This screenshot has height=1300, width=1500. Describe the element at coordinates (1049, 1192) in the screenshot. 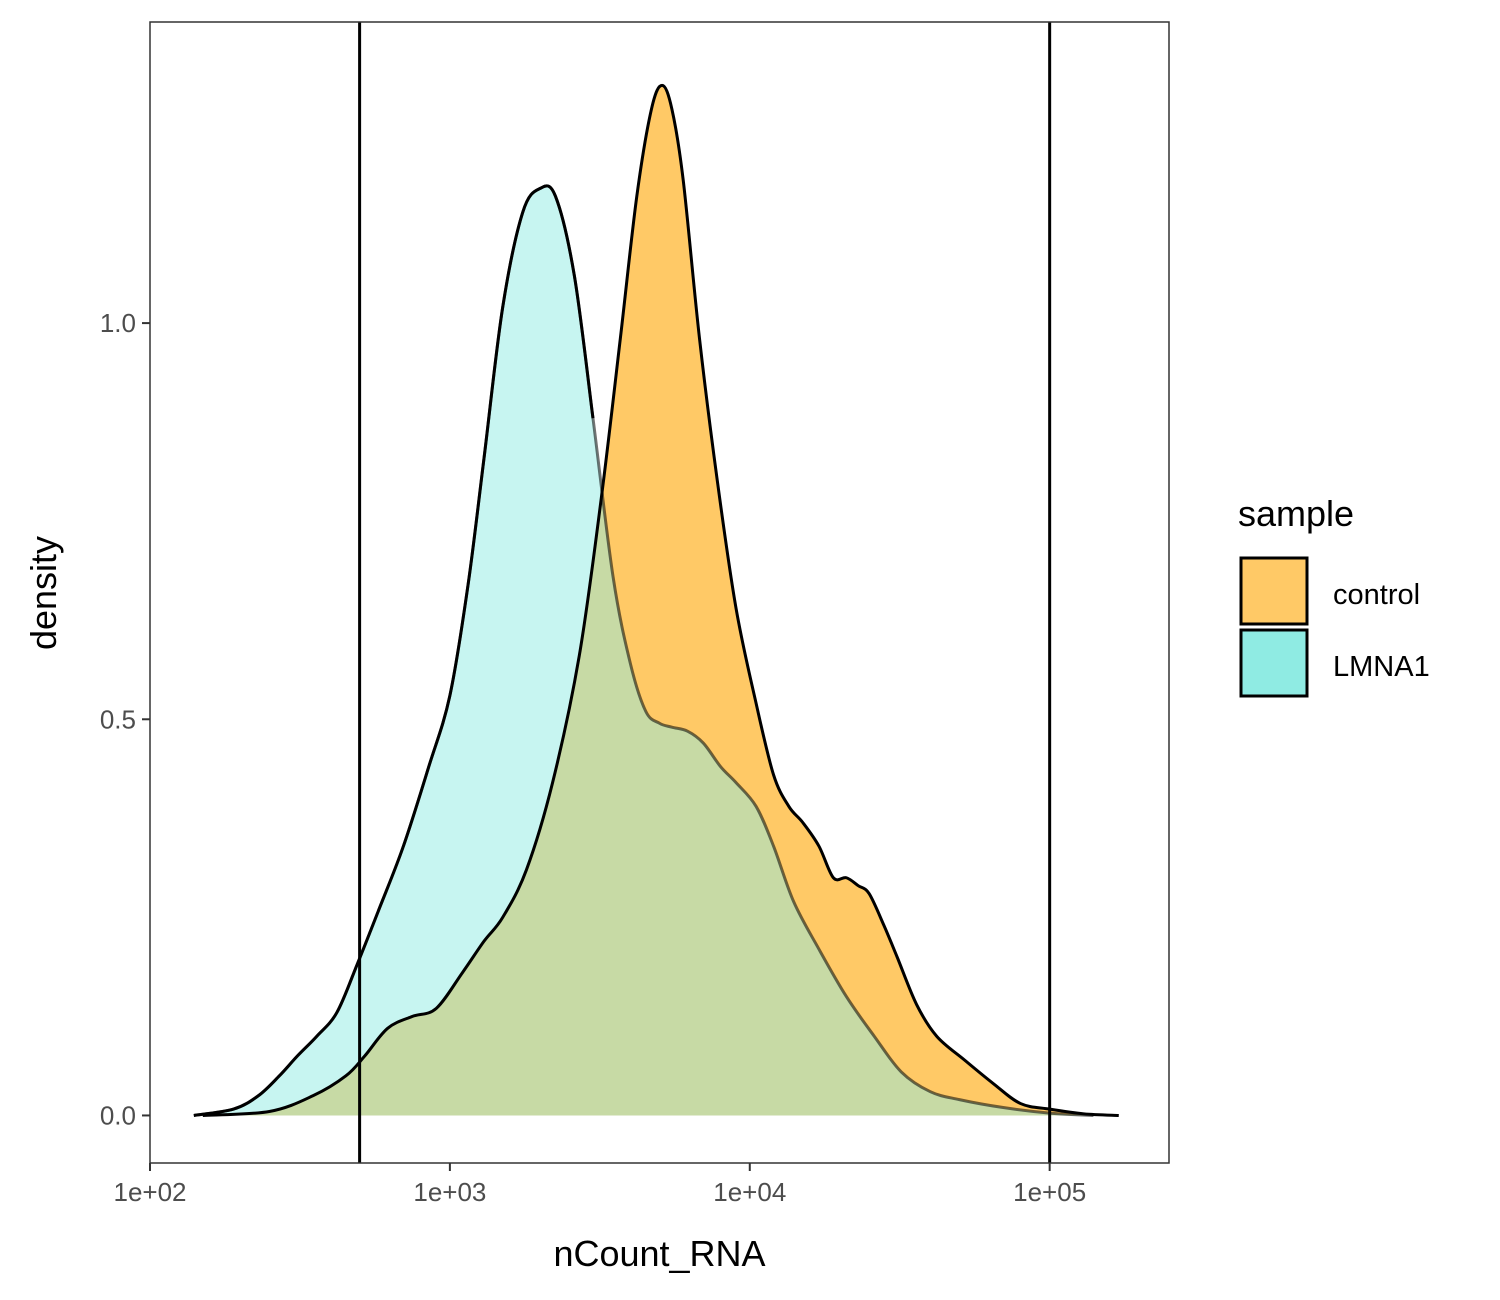

I see `x-tick-label-3: 1e+05` at that location.